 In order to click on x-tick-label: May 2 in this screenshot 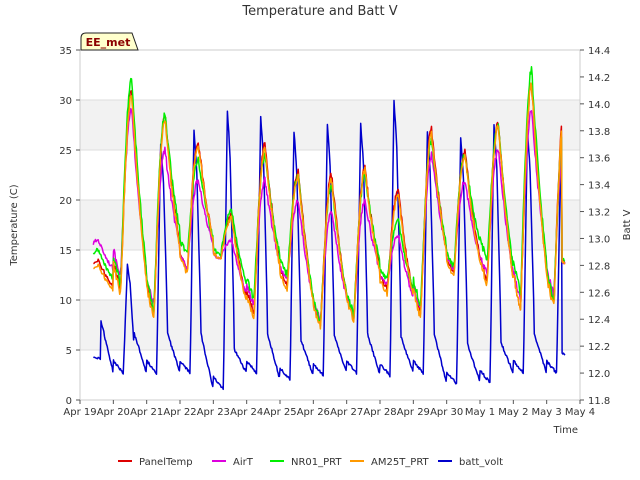, I will do `click(513, 412)`.